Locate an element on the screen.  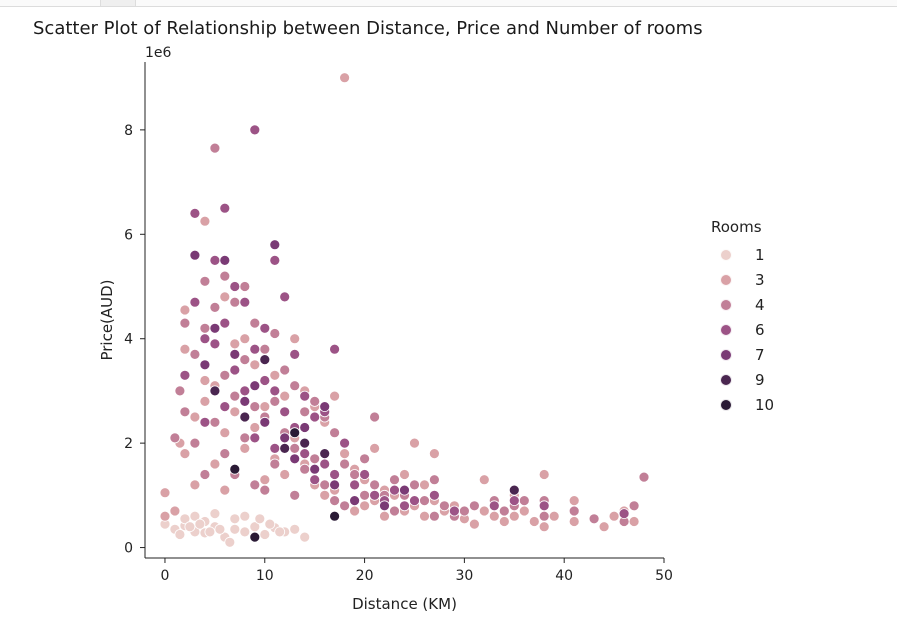
y-ticks: 0 2 4 6 8 is located at coordinates (134, 340).